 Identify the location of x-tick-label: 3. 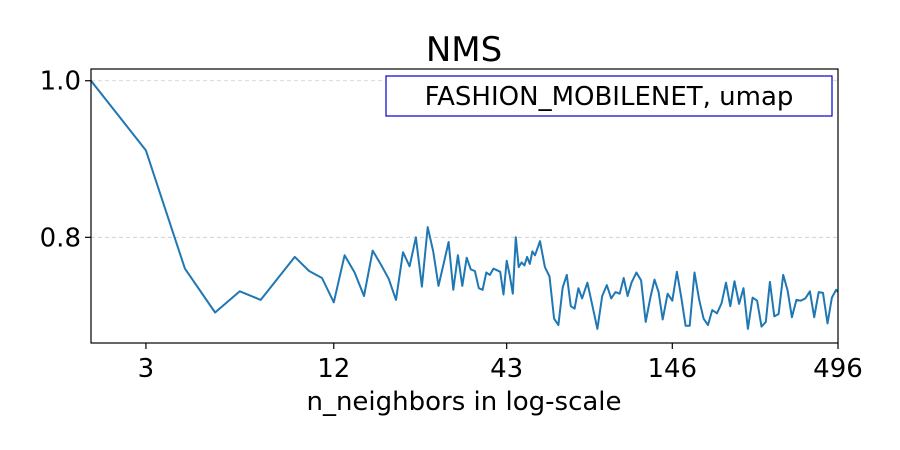
(146, 369).